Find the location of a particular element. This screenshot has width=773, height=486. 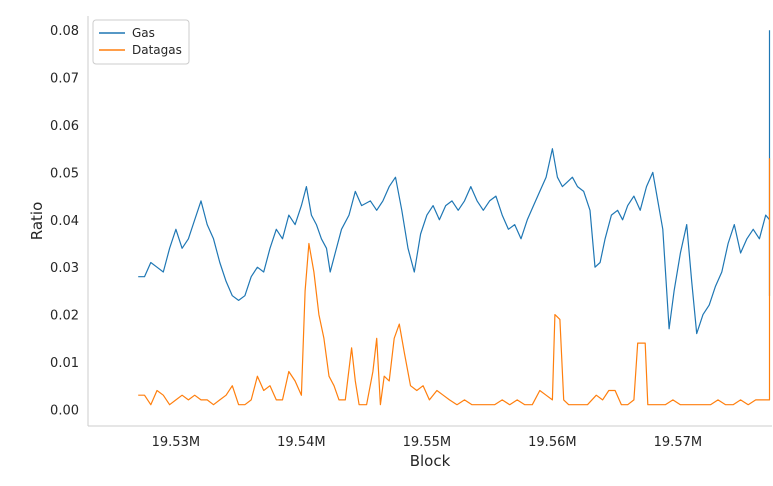

y-tick-label: 0.04 is located at coordinates (64, 221).